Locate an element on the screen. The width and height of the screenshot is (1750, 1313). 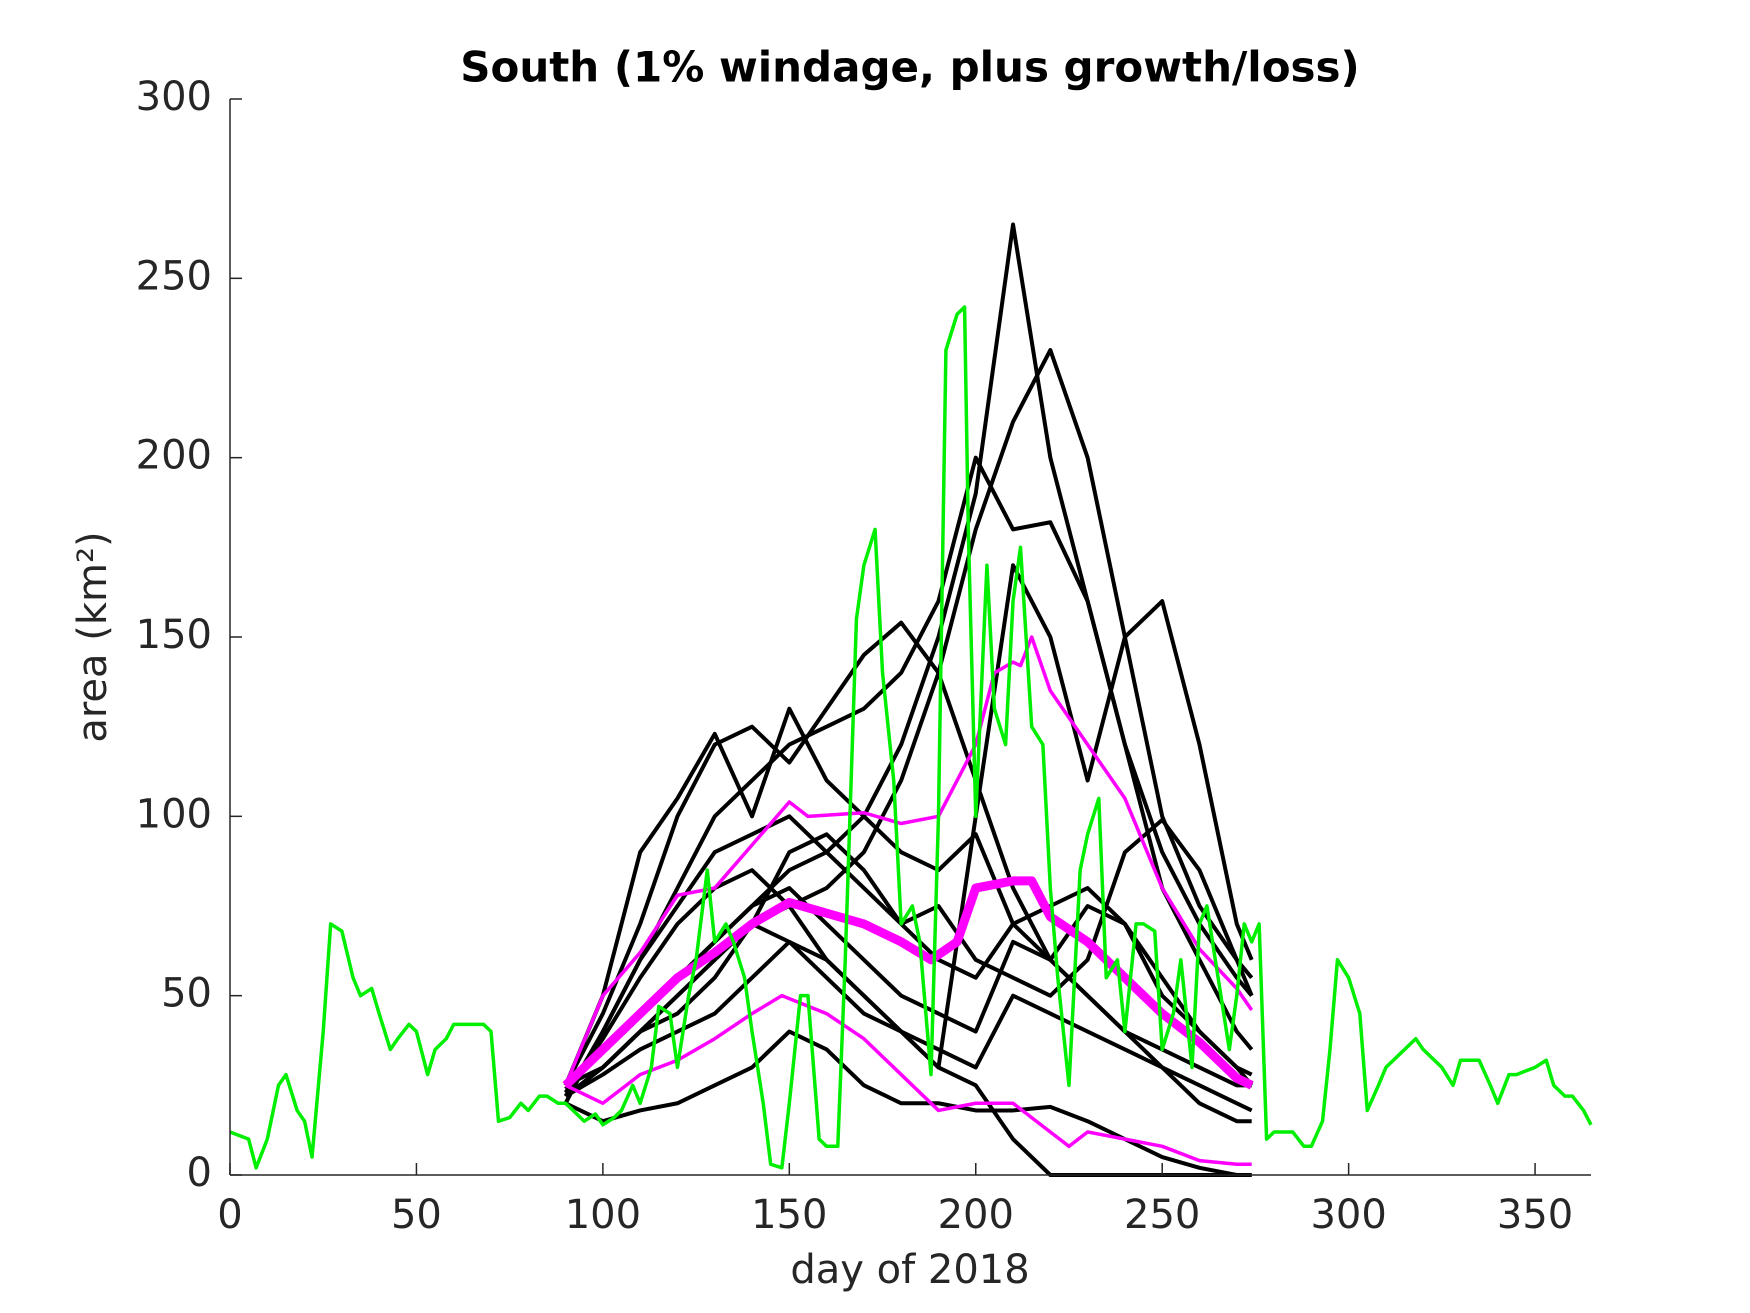
x-tick-label: 200 is located at coordinates (976, 1215).